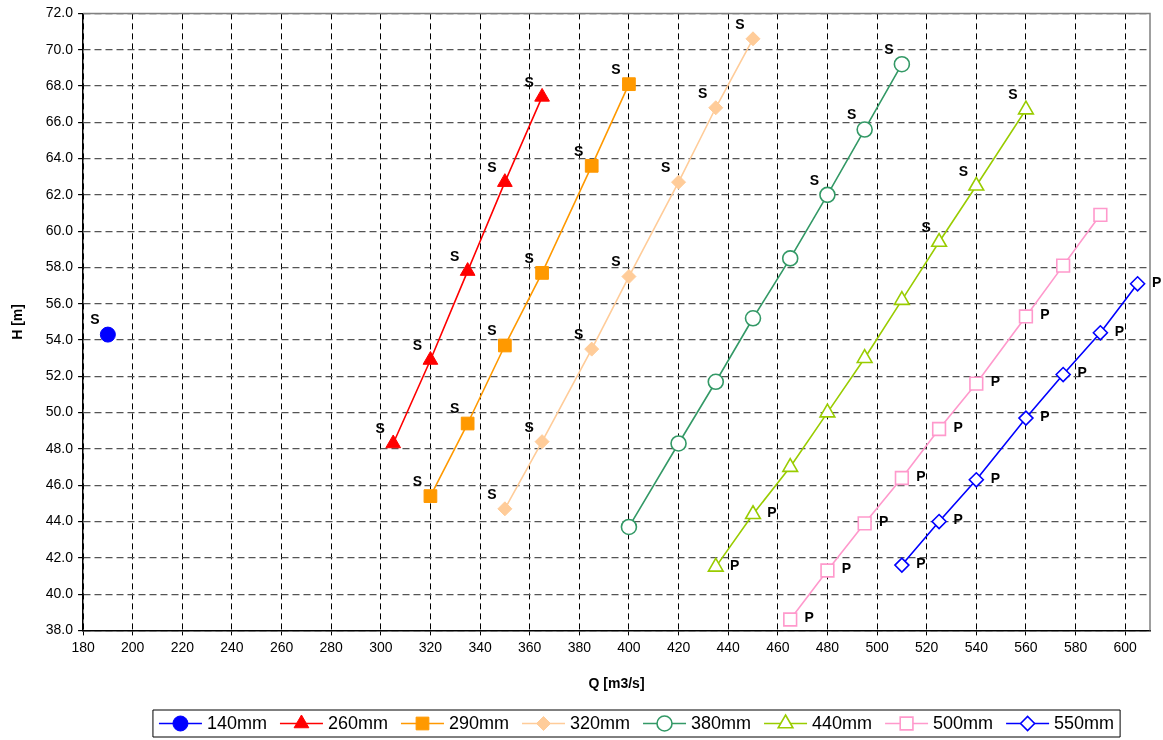 This screenshot has height=740, width=1163. I want to click on legend-label: 260mm, so click(357, 723).